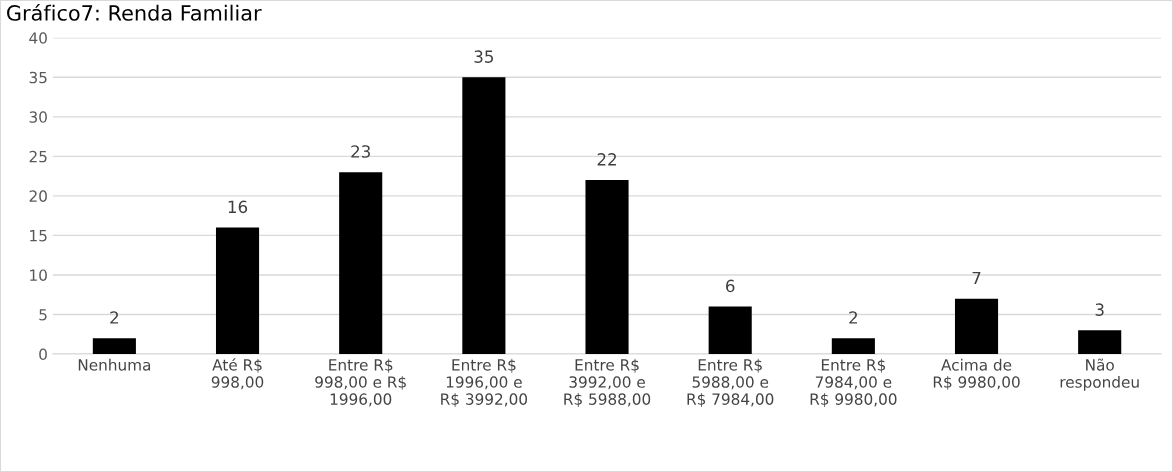 This screenshot has width=1173, height=472. Describe the element at coordinates (38, 196) in the screenshot. I see `y-tick-label: 20` at that location.